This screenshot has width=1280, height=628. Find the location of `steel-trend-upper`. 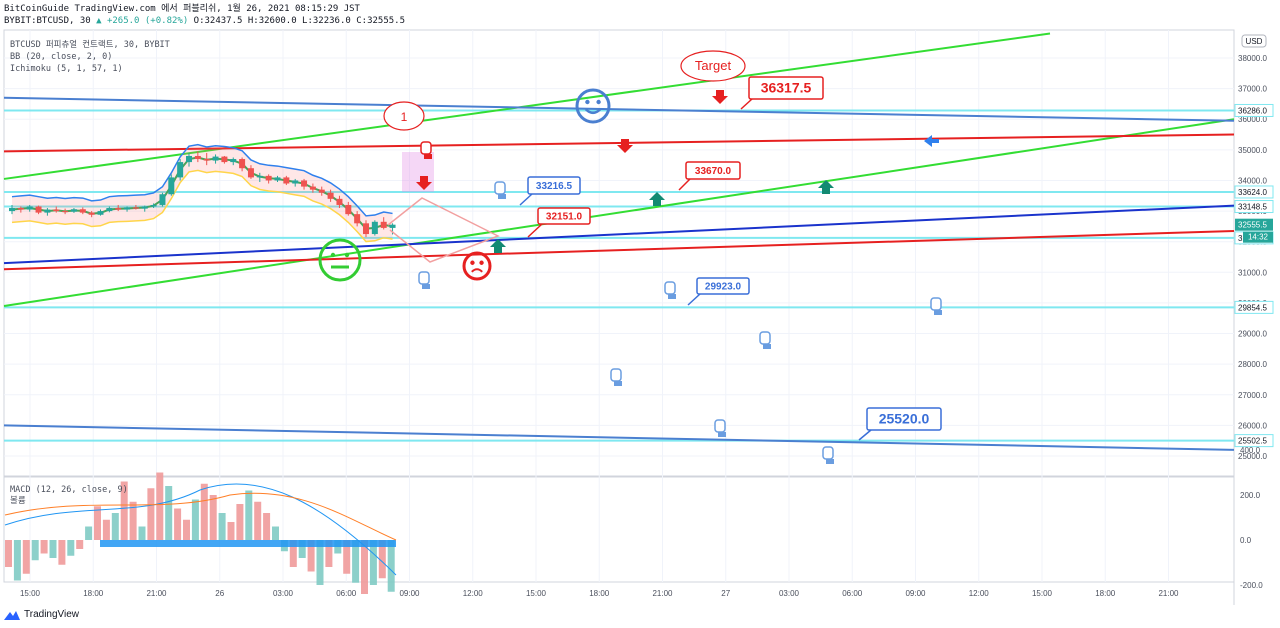

steel-trend-upper is located at coordinates (619, 109).